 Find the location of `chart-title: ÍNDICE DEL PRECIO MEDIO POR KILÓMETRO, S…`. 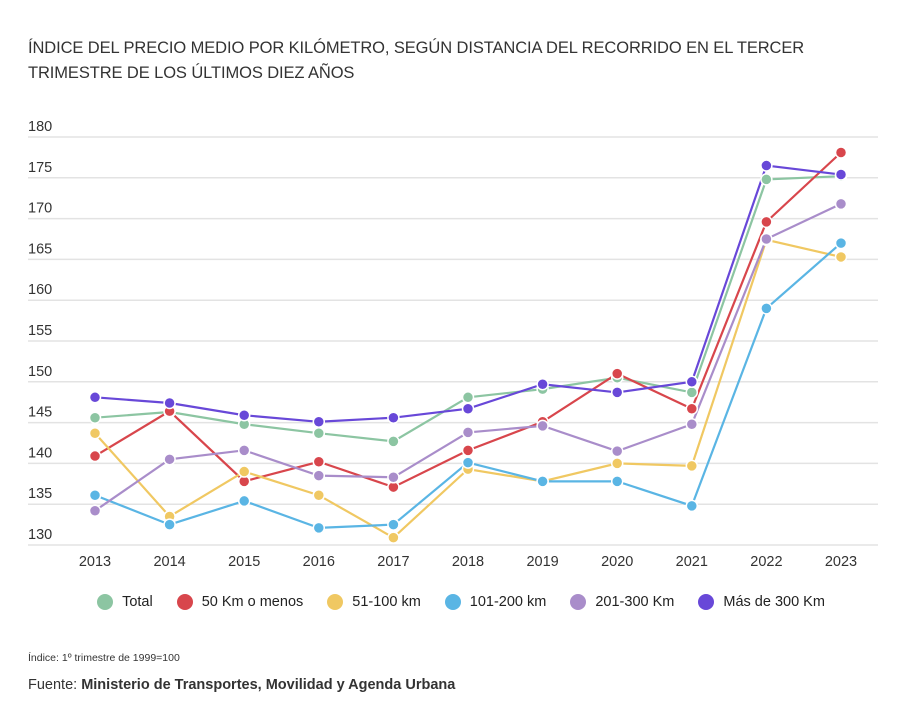

chart-title: ÍNDICE DEL PRECIO MEDIO POR KILÓMETRO, S… is located at coordinates (416, 60).